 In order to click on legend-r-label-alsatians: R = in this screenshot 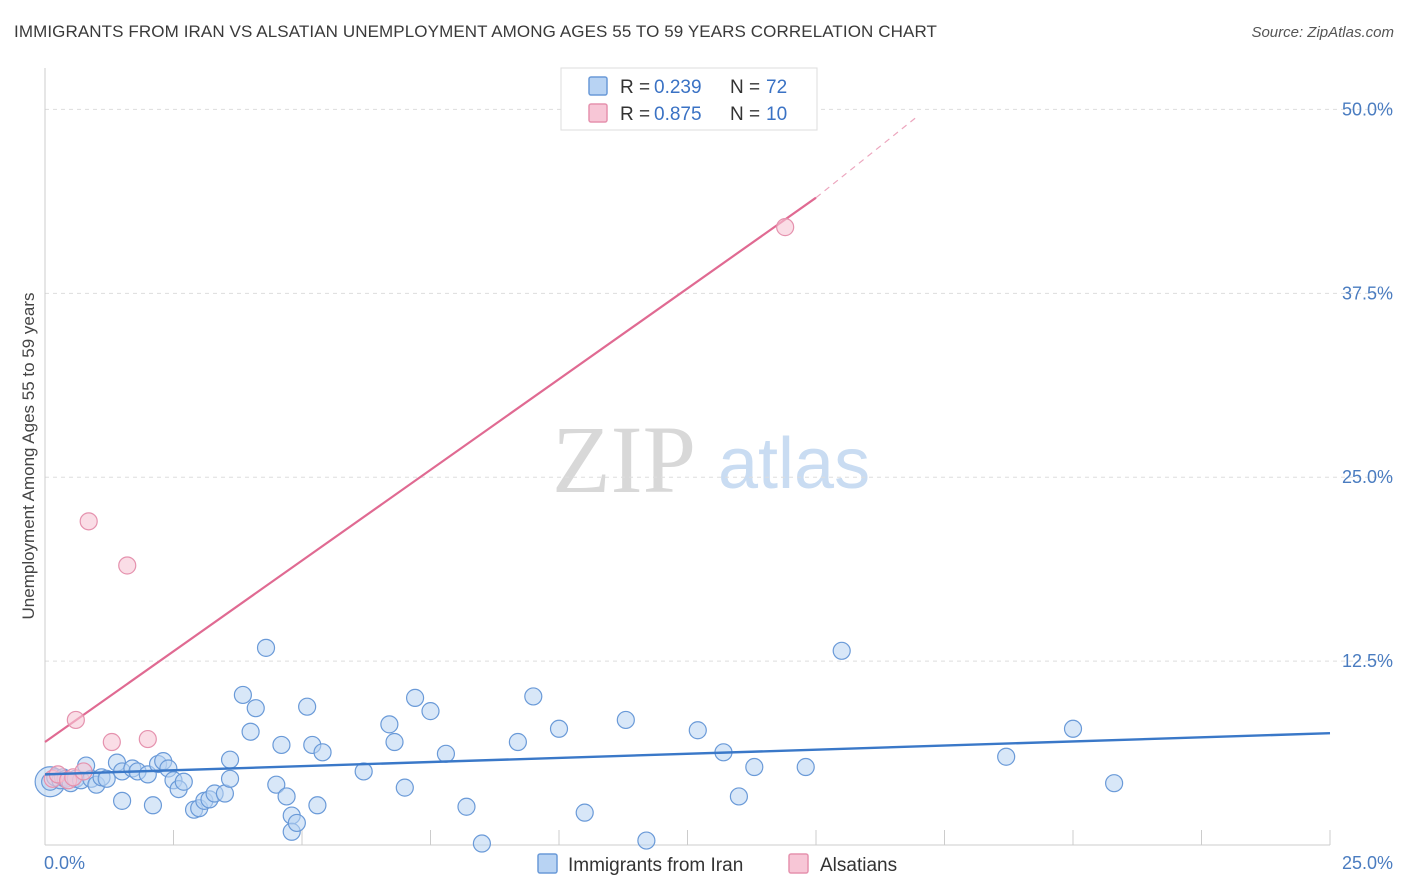, I will do `click(635, 114)`.